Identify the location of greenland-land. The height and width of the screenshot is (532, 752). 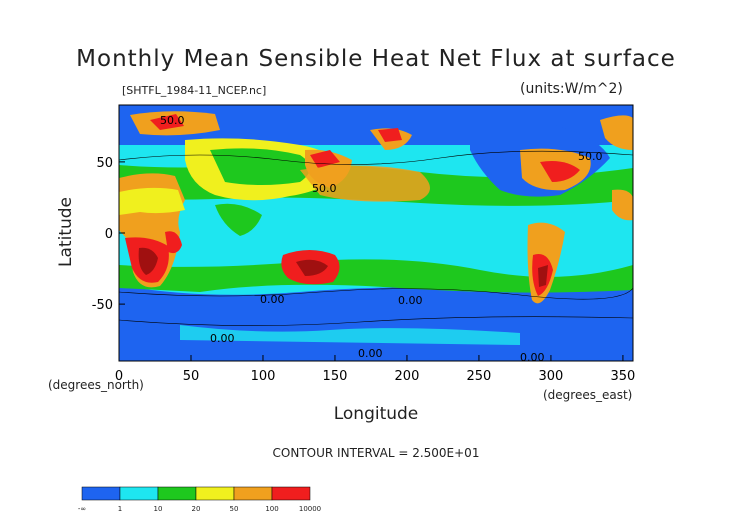
(616, 132).